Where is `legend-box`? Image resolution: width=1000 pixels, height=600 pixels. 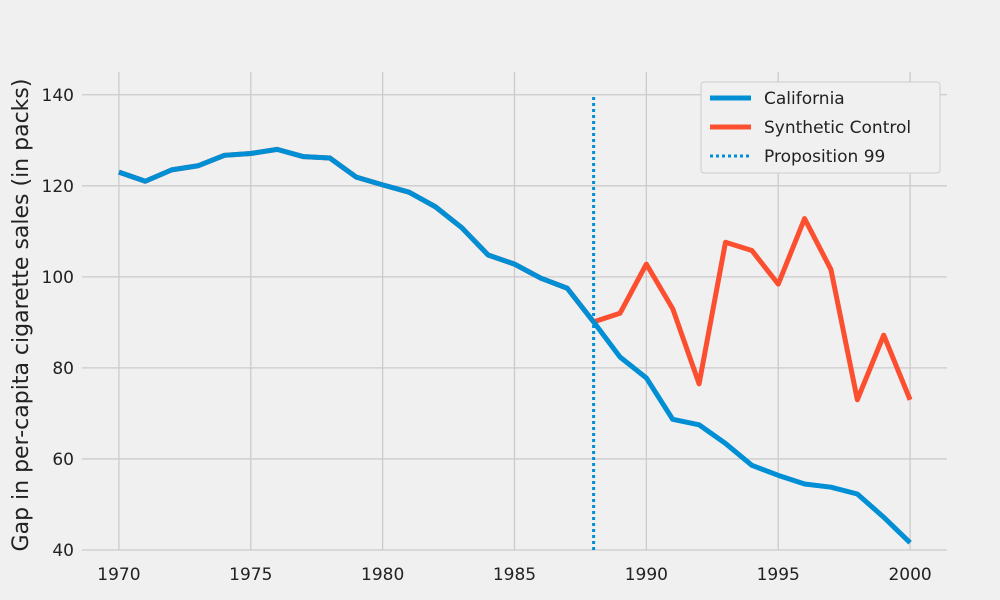 legend-box is located at coordinates (820, 127).